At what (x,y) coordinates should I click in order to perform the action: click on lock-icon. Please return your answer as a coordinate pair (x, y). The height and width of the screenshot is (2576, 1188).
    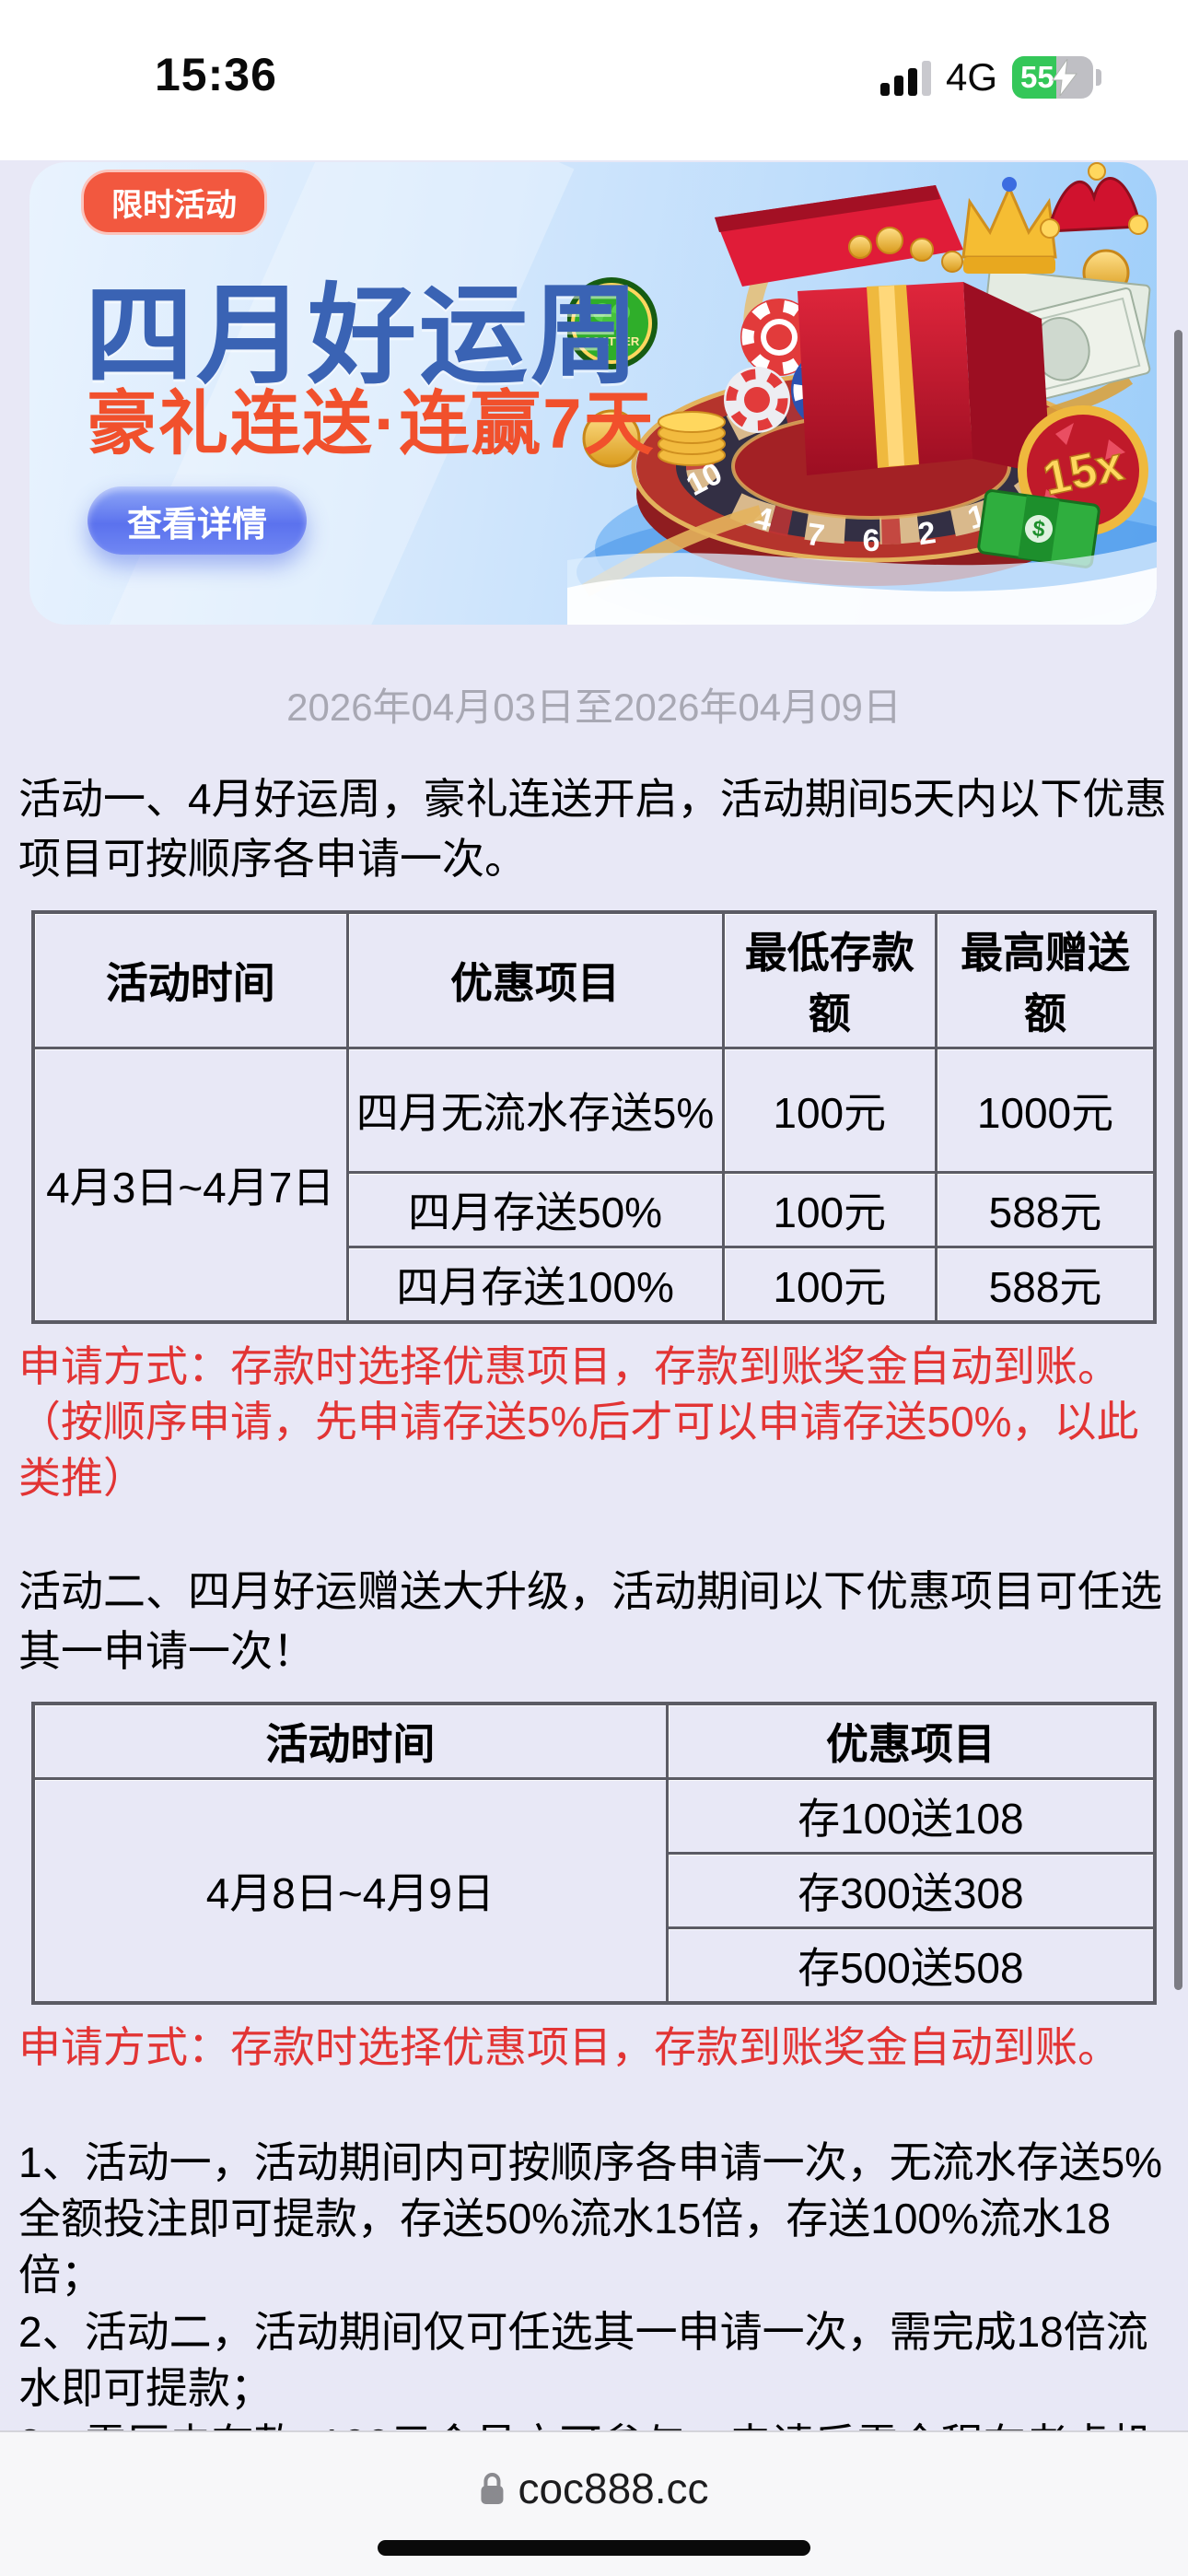
    Looking at the image, I should click on (493, 2488).